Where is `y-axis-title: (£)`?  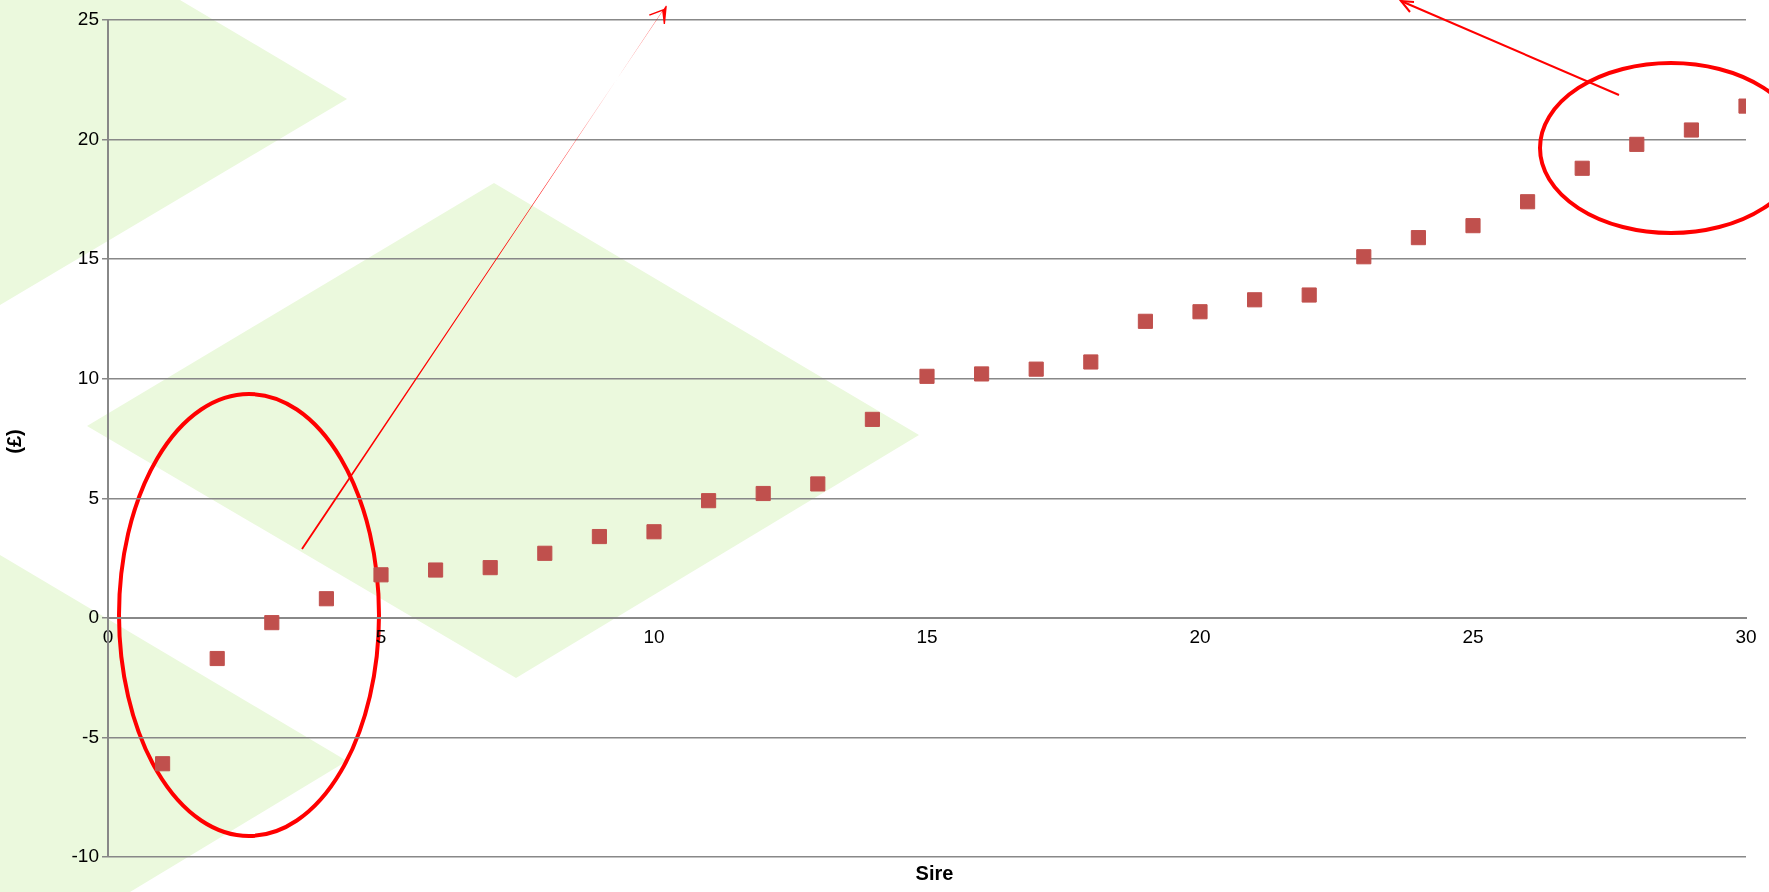
y-axis-title: (£) is located at coordinates (14, 441).